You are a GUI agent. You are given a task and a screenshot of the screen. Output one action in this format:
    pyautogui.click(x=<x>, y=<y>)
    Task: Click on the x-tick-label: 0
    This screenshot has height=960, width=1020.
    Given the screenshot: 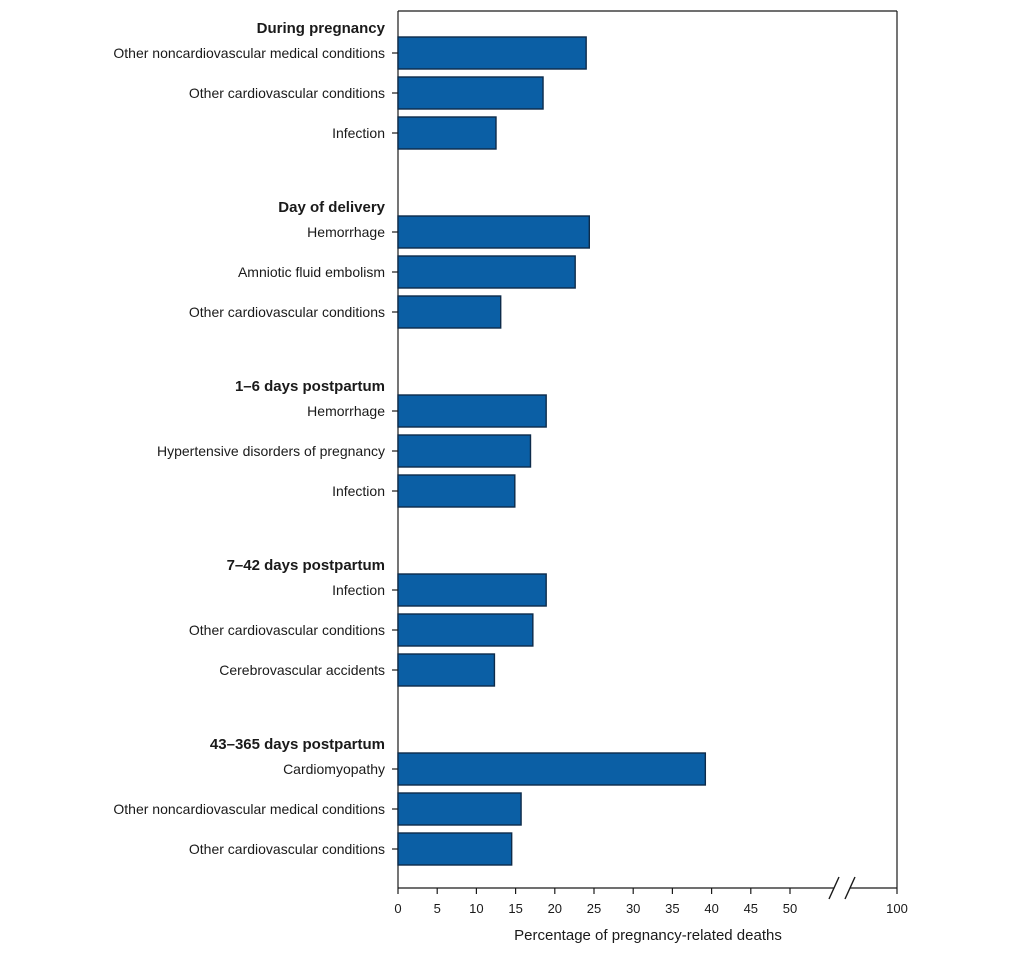 What is the action you would take?
    pyautogui.click(x=397, y=908)
    